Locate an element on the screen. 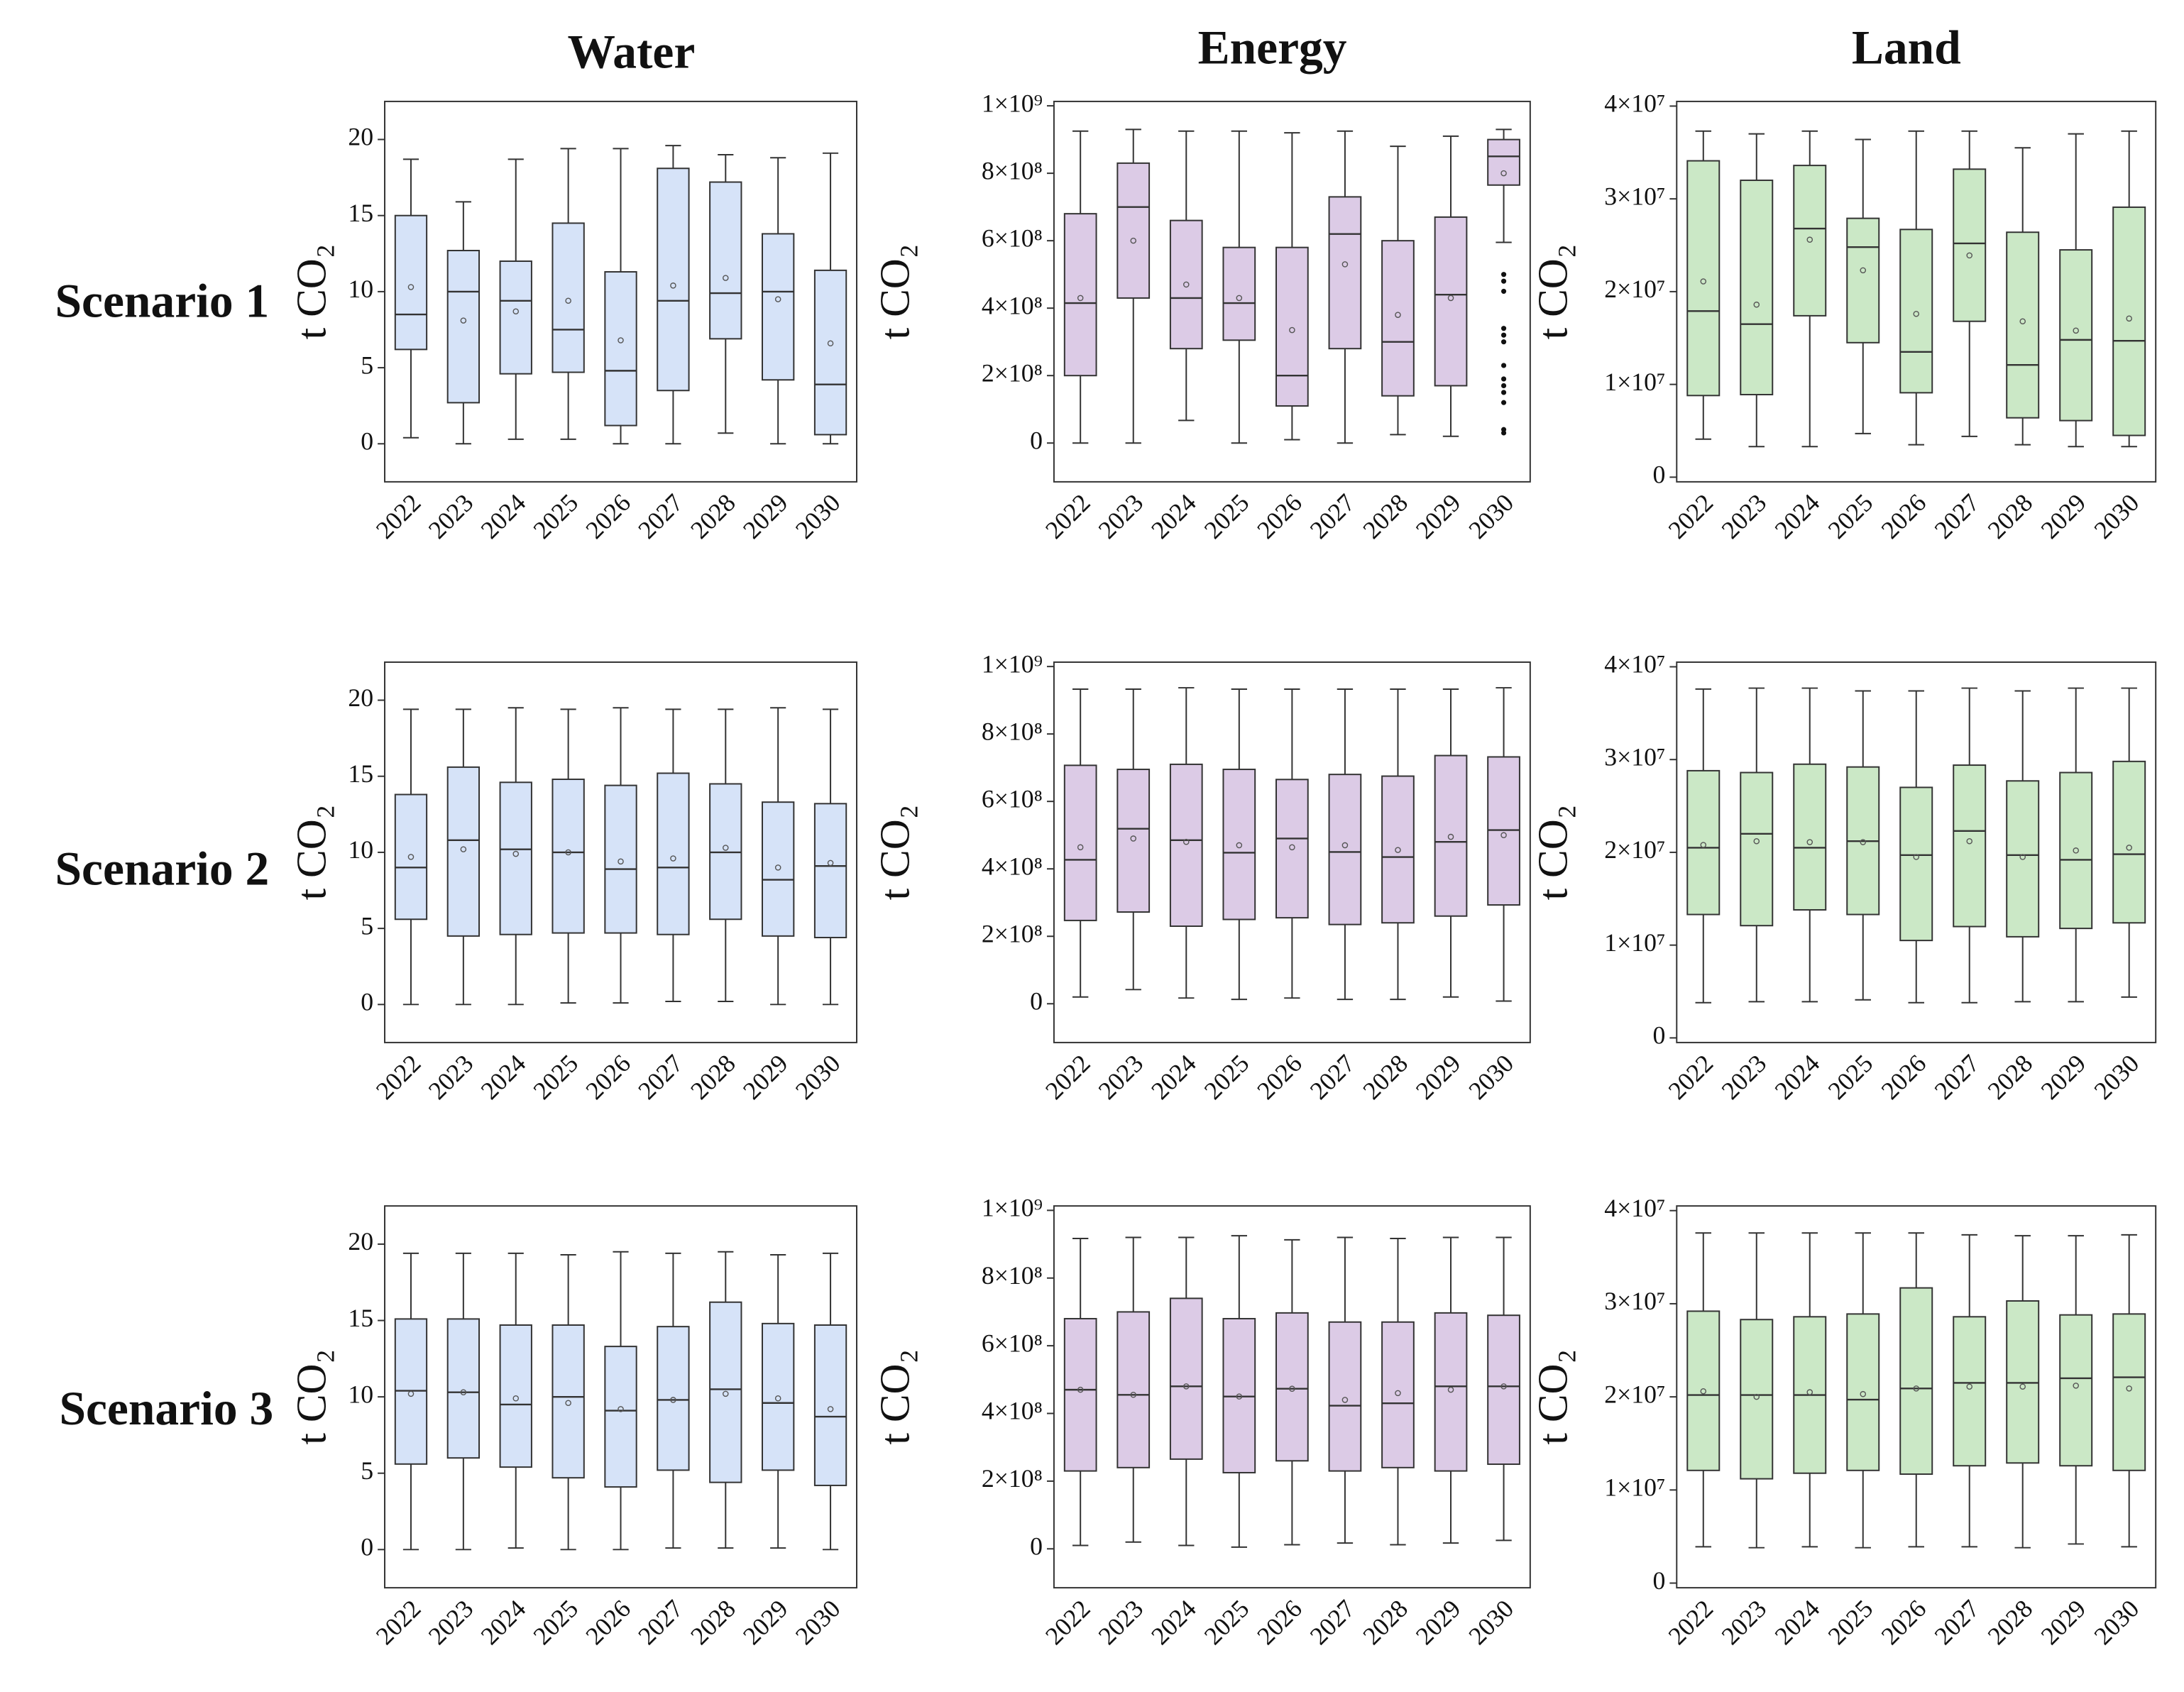  y-tick-label: 1×10⁹ is located at coordinates (1013, 1208).